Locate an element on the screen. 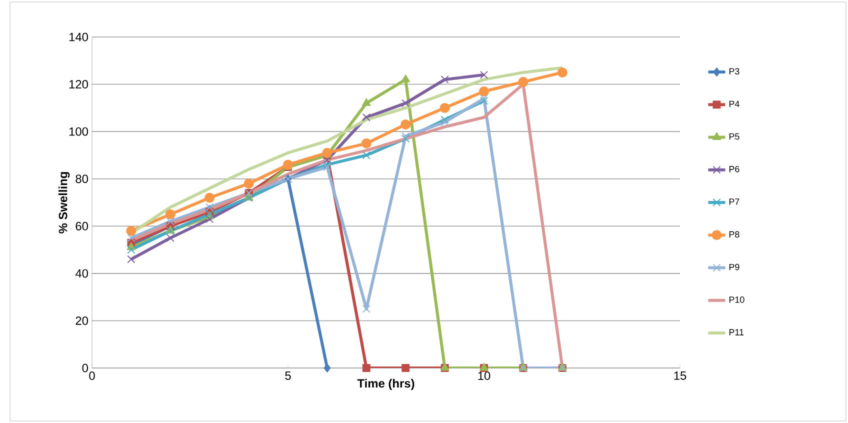 Image resolution: width=848 pixels, height=423 pixels. y-tick-label: 20 is located at coordinates (82, 320).